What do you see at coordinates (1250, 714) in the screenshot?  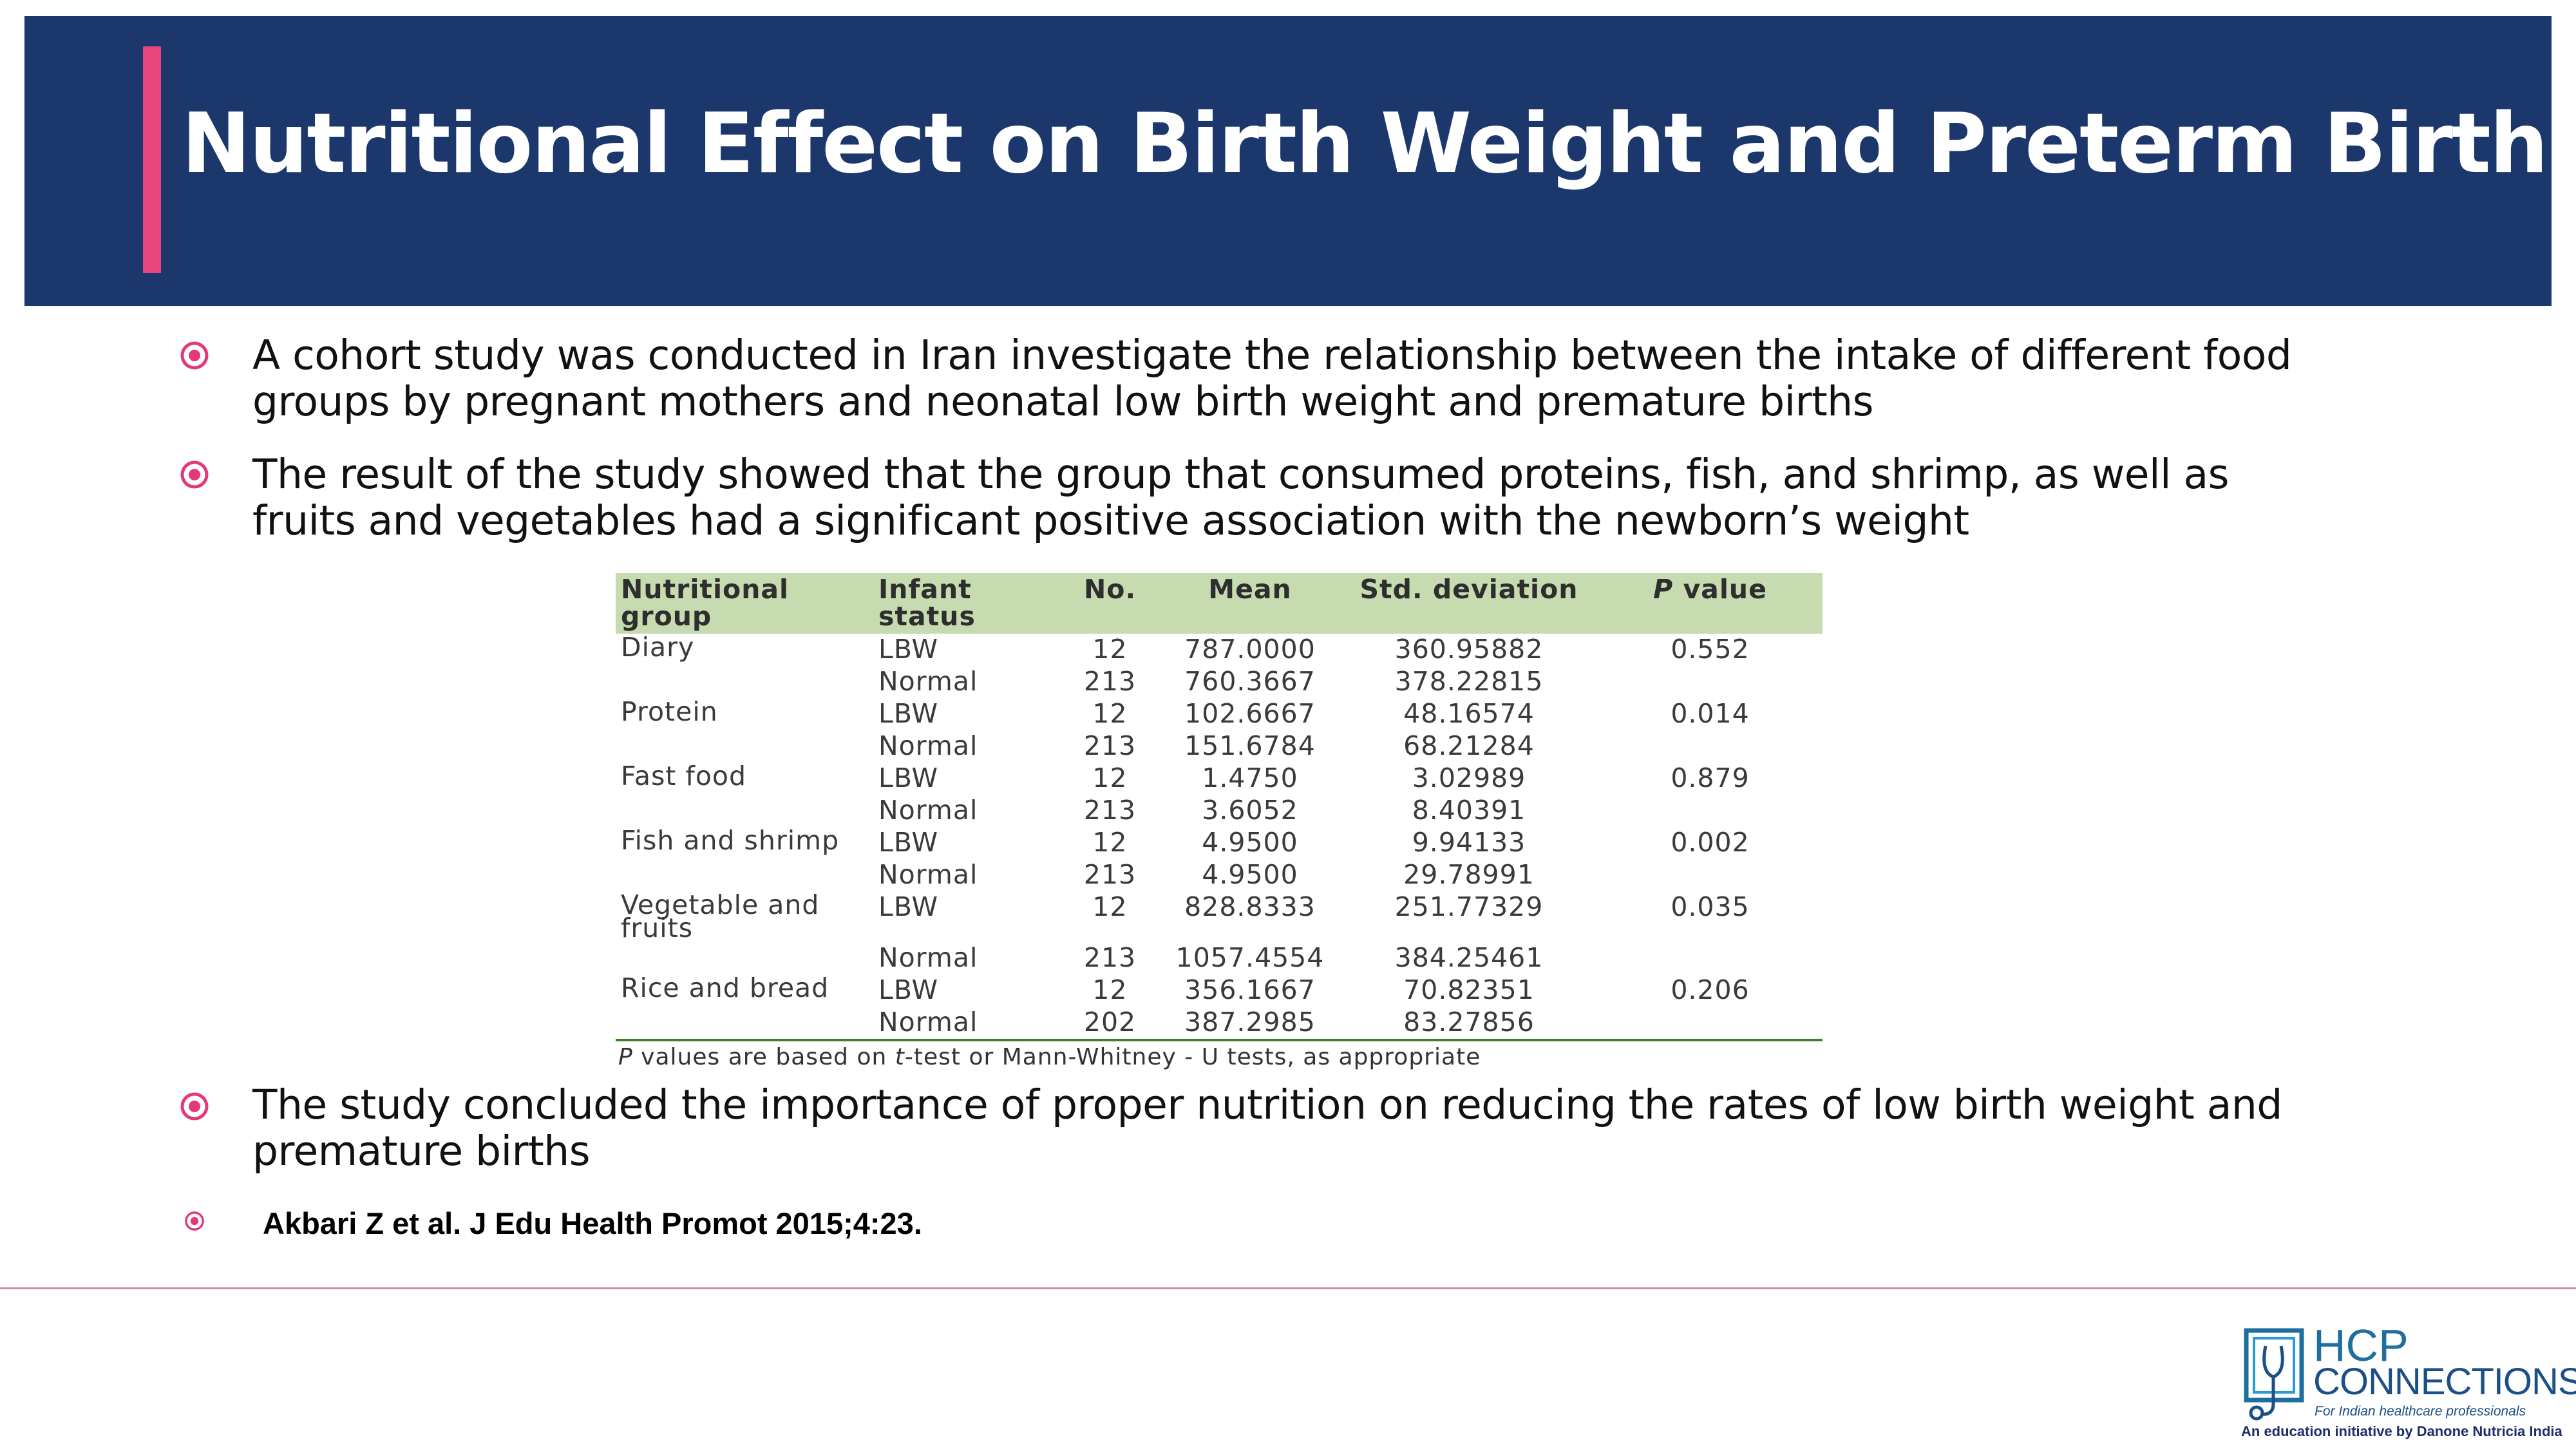 I see `cell-mean: 102.6667` at bounding box center [1250, 714].